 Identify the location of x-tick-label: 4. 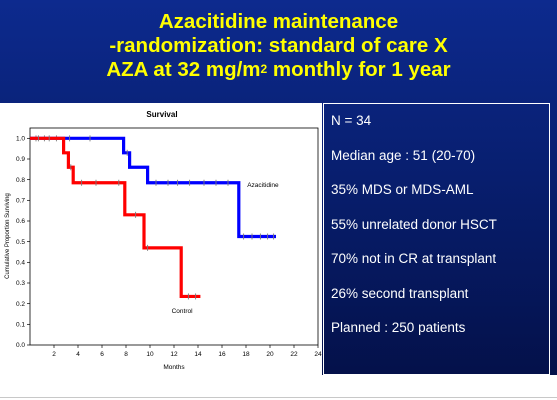
(78, 354).